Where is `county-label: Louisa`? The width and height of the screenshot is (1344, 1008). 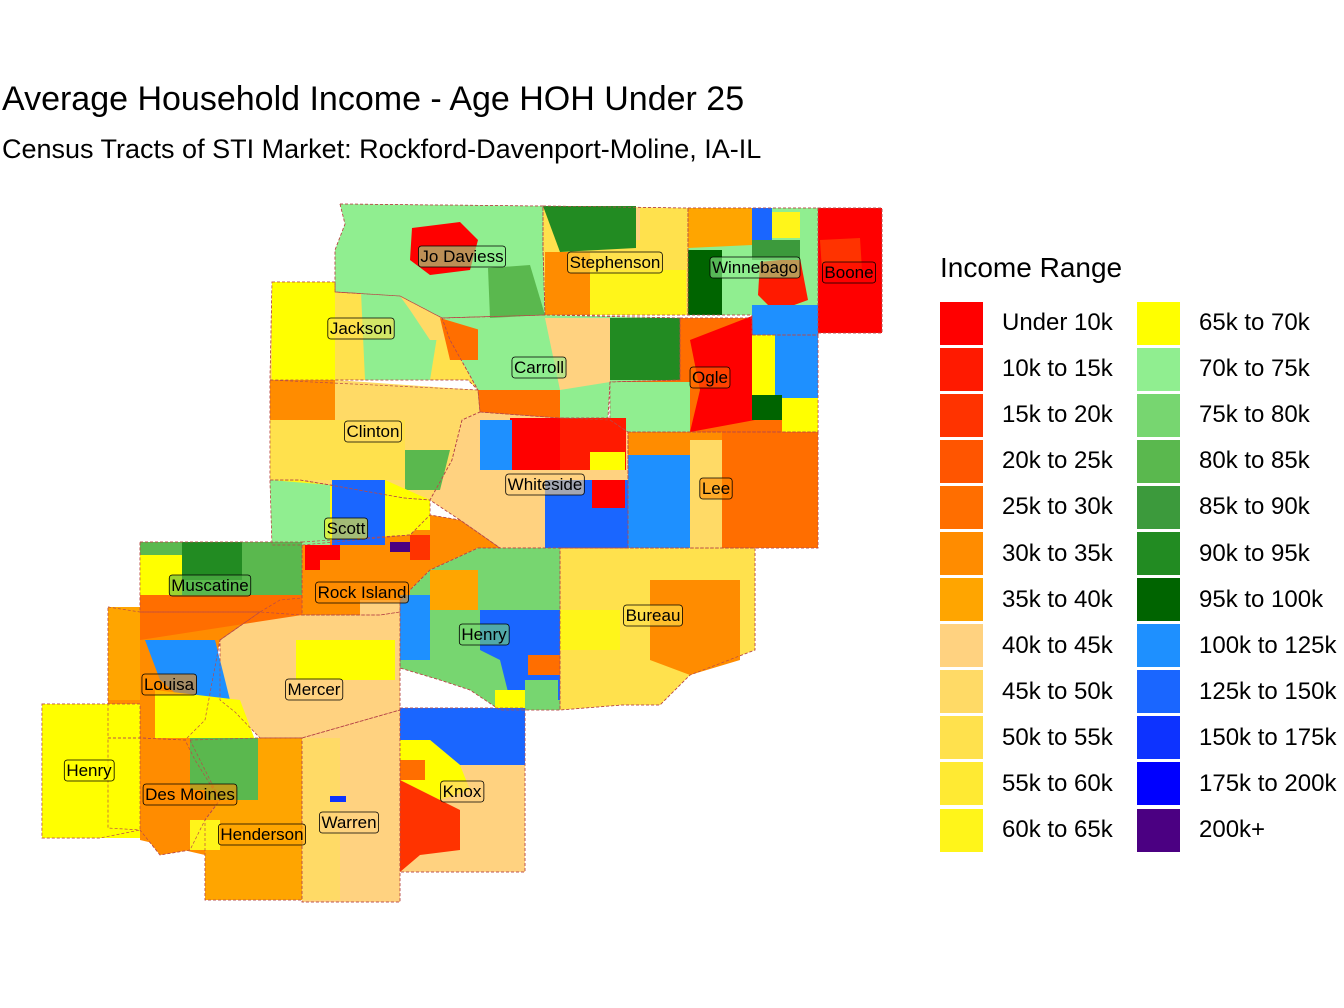 county-label: Louisa is located at coordinates (169, 684).